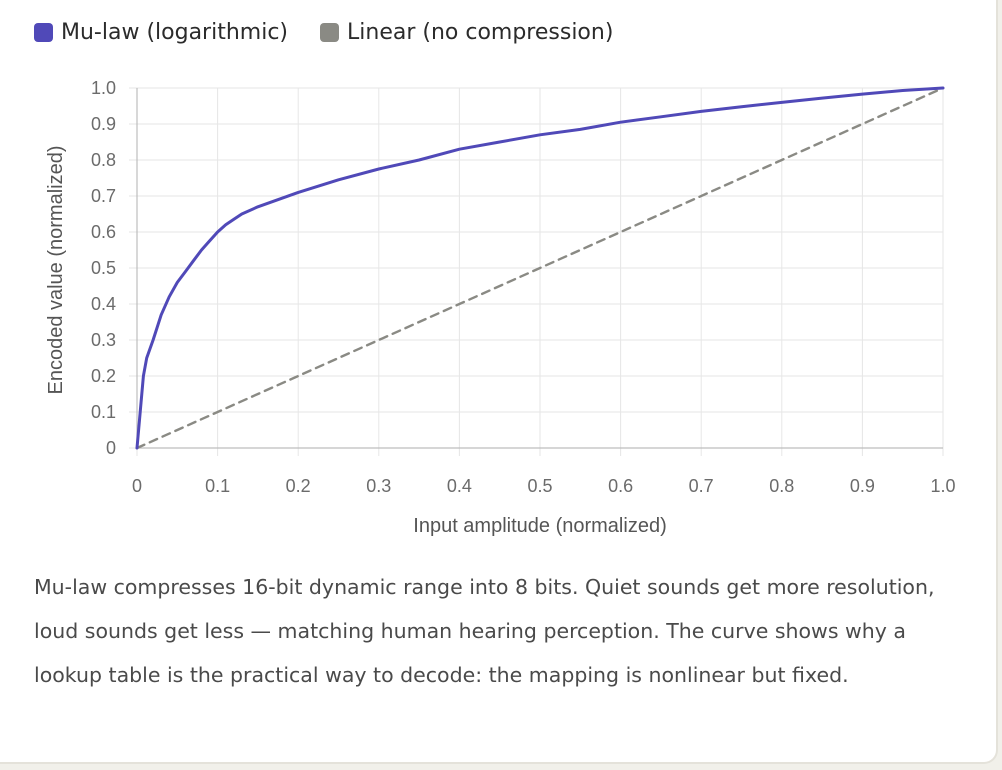  What do you see at coordinates (103, 376) in the screenshot?
I see `y-tick-label: 0.2` at bounding box center [103, 376].